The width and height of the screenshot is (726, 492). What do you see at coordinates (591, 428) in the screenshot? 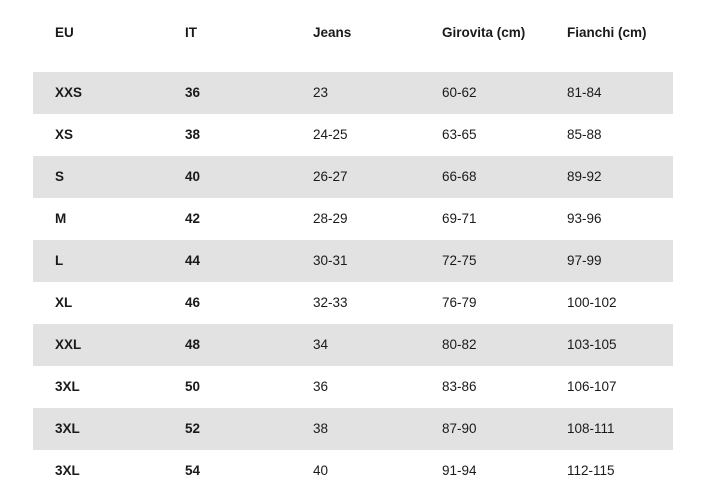
I see `cell-fianchi: 108-111` at bounding box center [591, 428].